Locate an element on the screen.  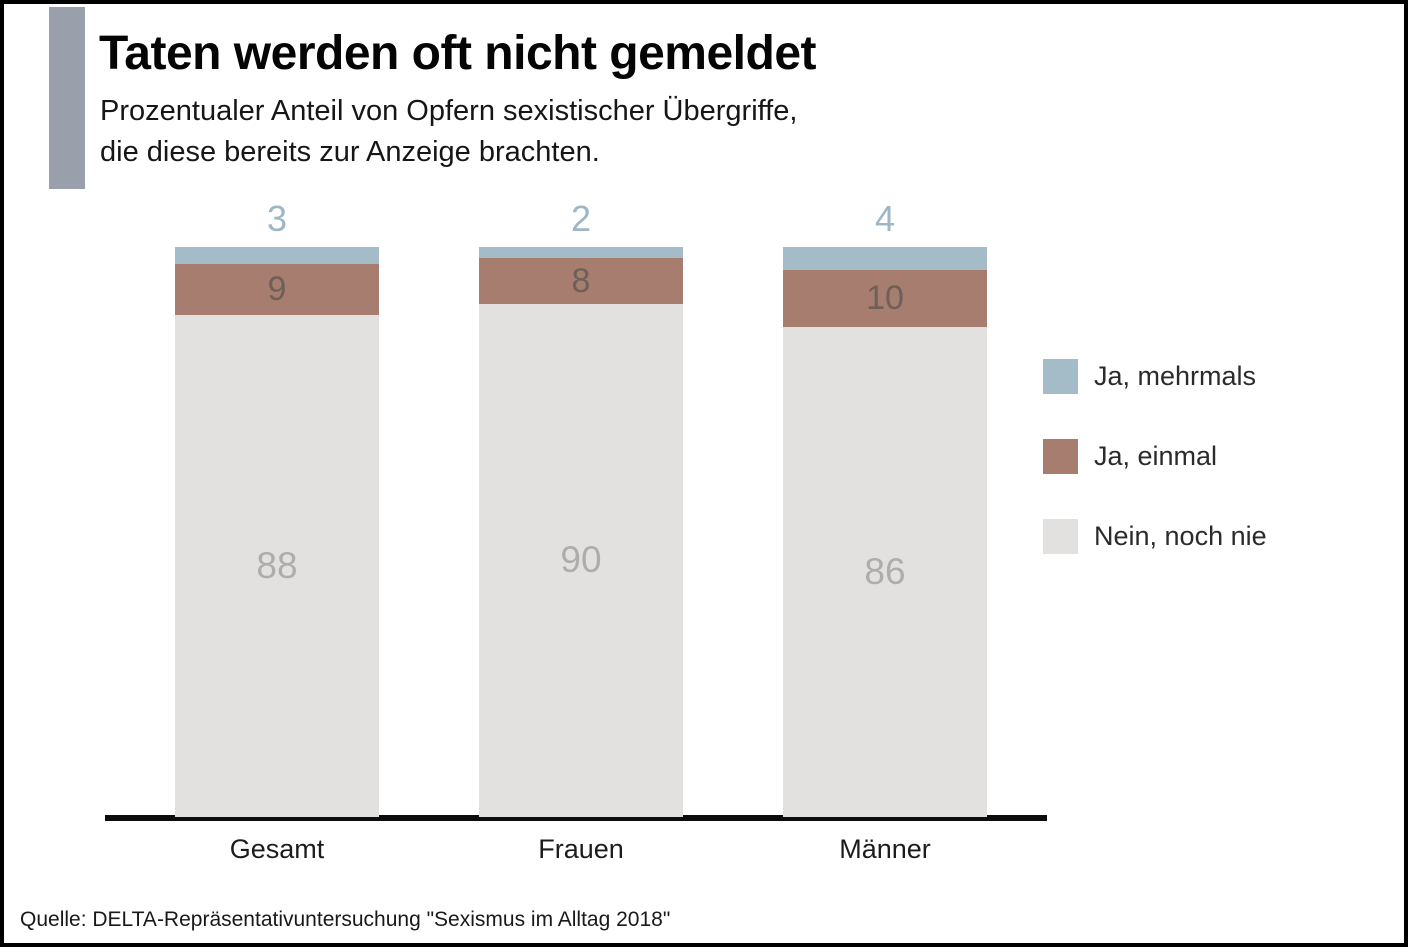
category-label: Gesamt is located at coordinates (277, 849).